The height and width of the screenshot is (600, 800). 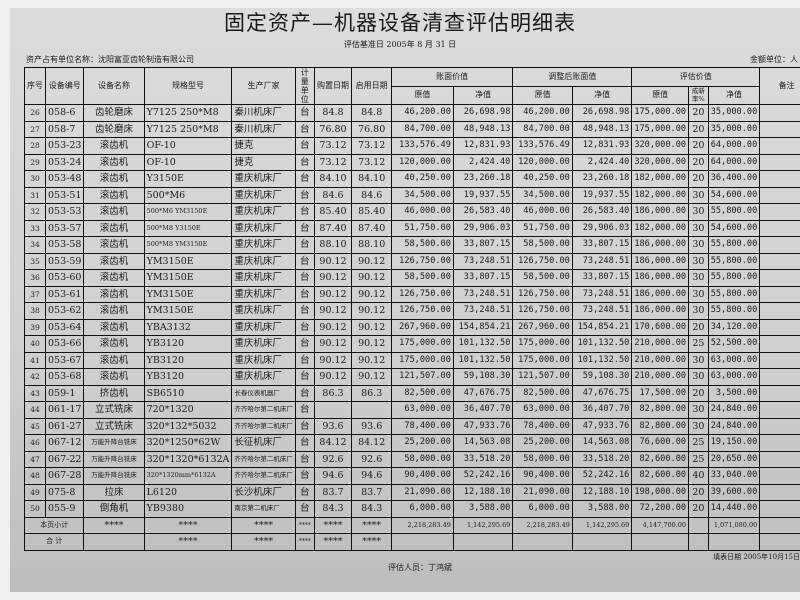 I want to click on cell-book-orig: 21,090.00, so click(x=422, y=492).